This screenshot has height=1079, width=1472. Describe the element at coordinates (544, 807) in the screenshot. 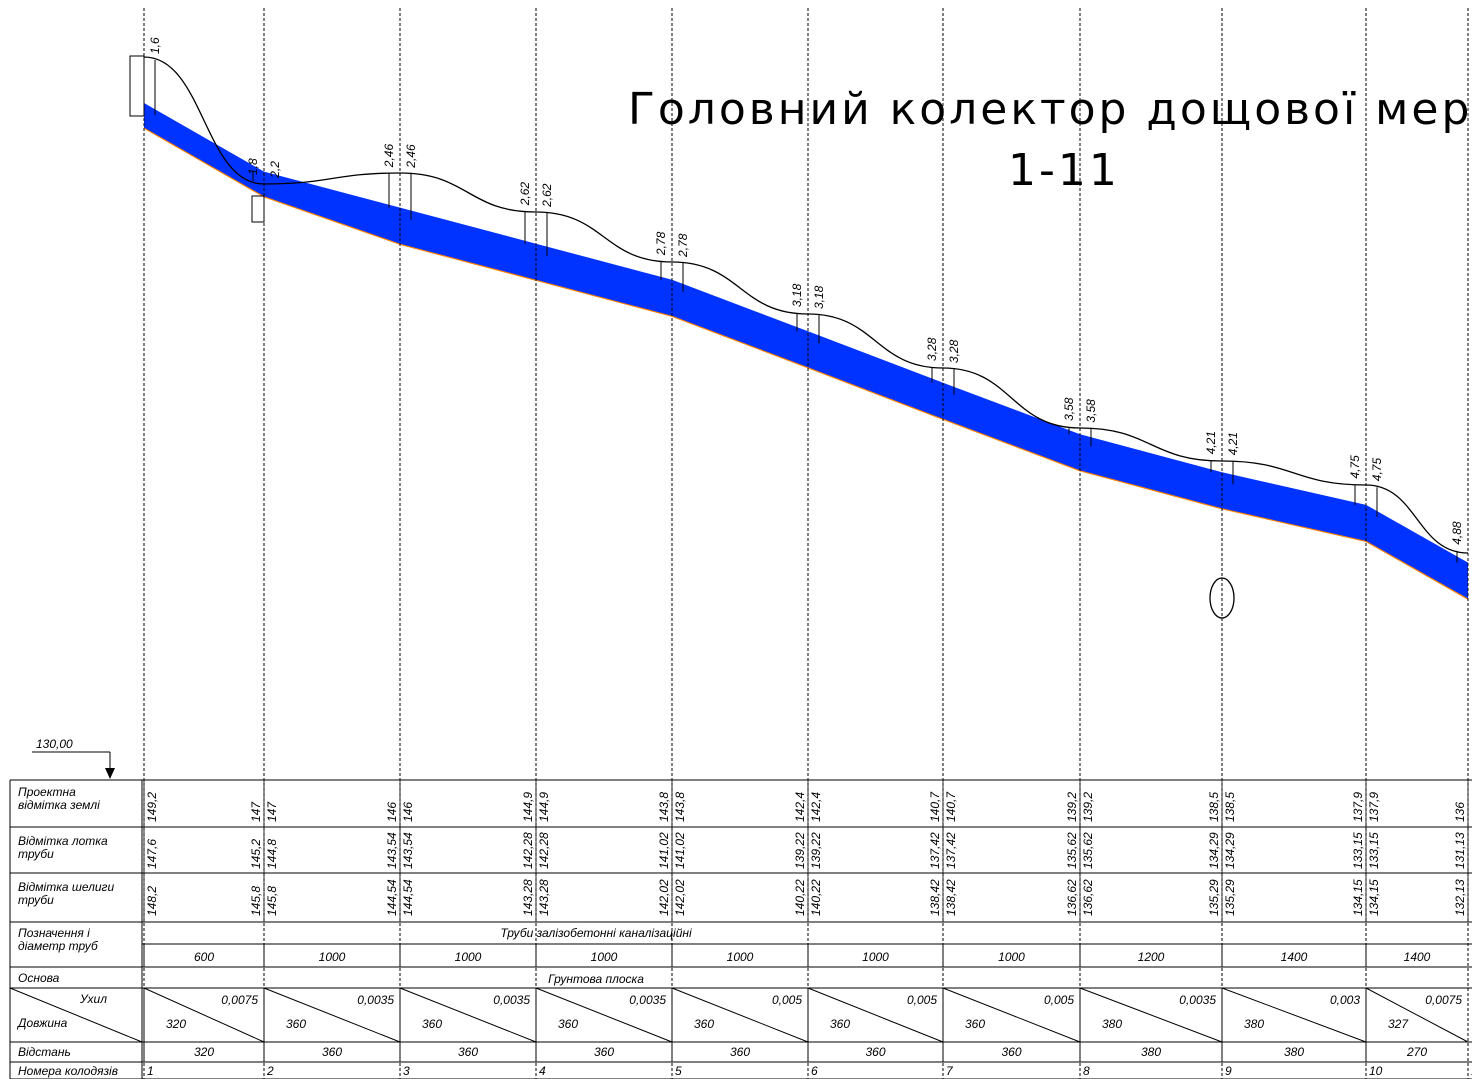

I see `ground-elevation-value: 144,9` at that location.